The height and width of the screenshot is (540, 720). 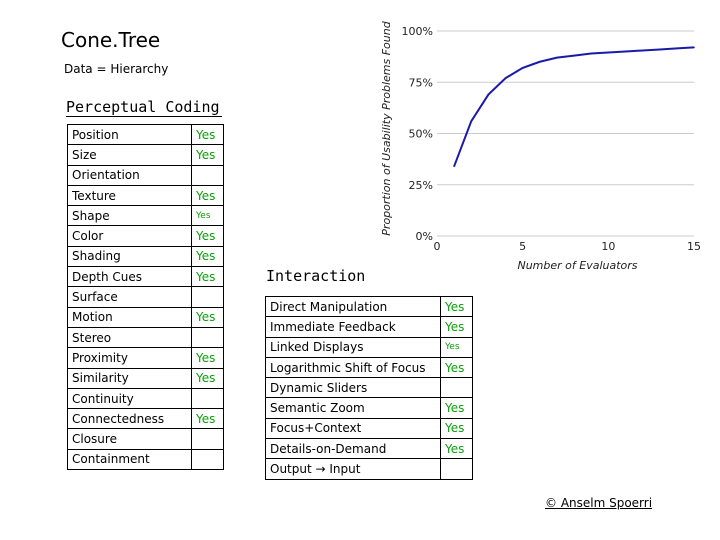 I want to click on table-row: Linked Displays Yes, so click(x=369, y=347).